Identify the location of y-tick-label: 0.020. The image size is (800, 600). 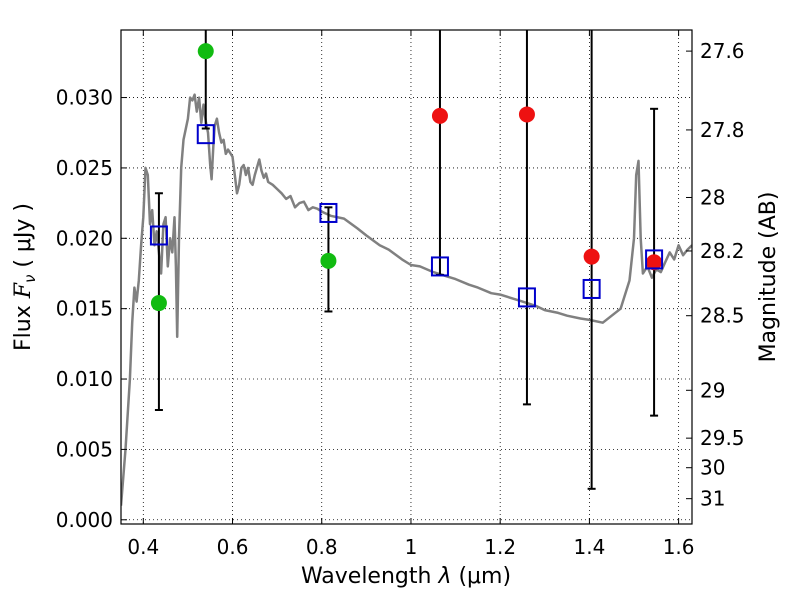
(84, 238).